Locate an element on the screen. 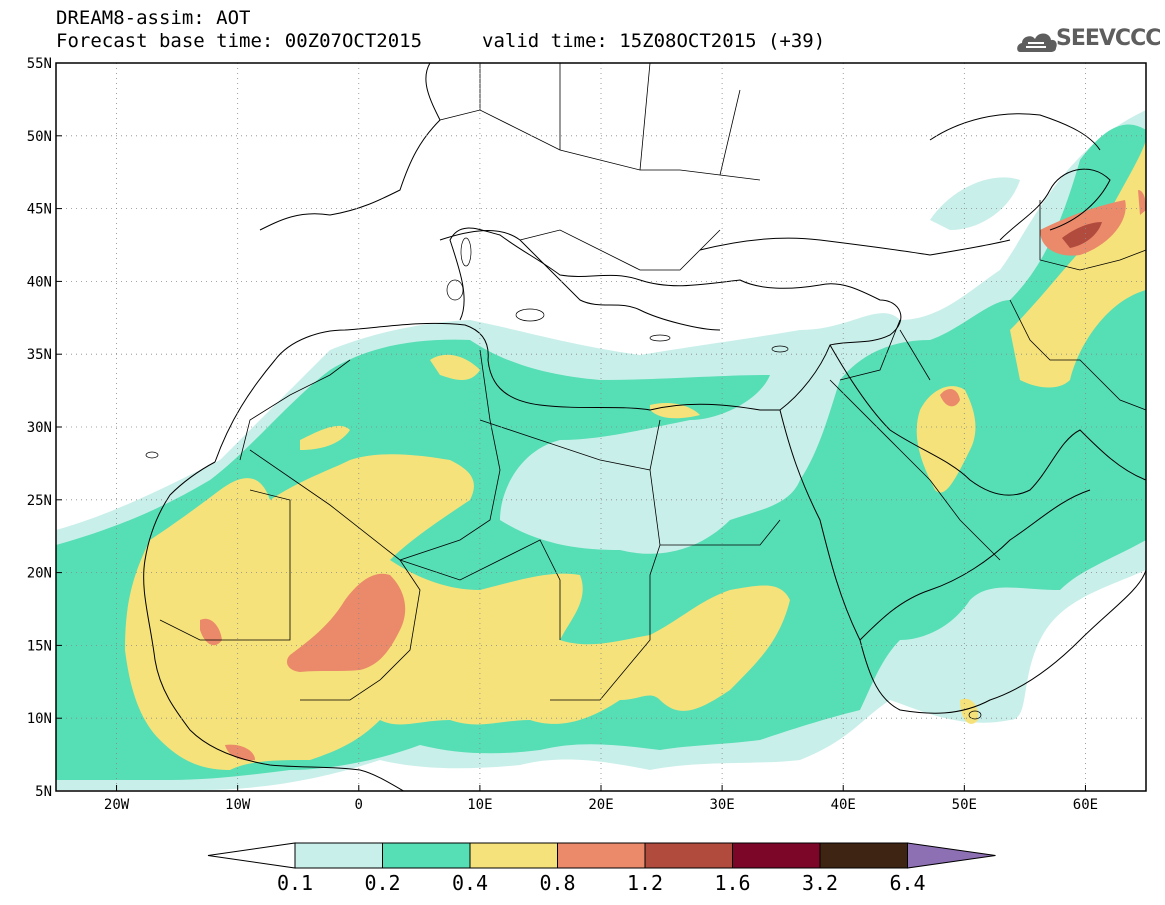 The width and height of the screenshot is (1165, 905). logo-text: SEEVCCC is located at coordinates (1108, 38).